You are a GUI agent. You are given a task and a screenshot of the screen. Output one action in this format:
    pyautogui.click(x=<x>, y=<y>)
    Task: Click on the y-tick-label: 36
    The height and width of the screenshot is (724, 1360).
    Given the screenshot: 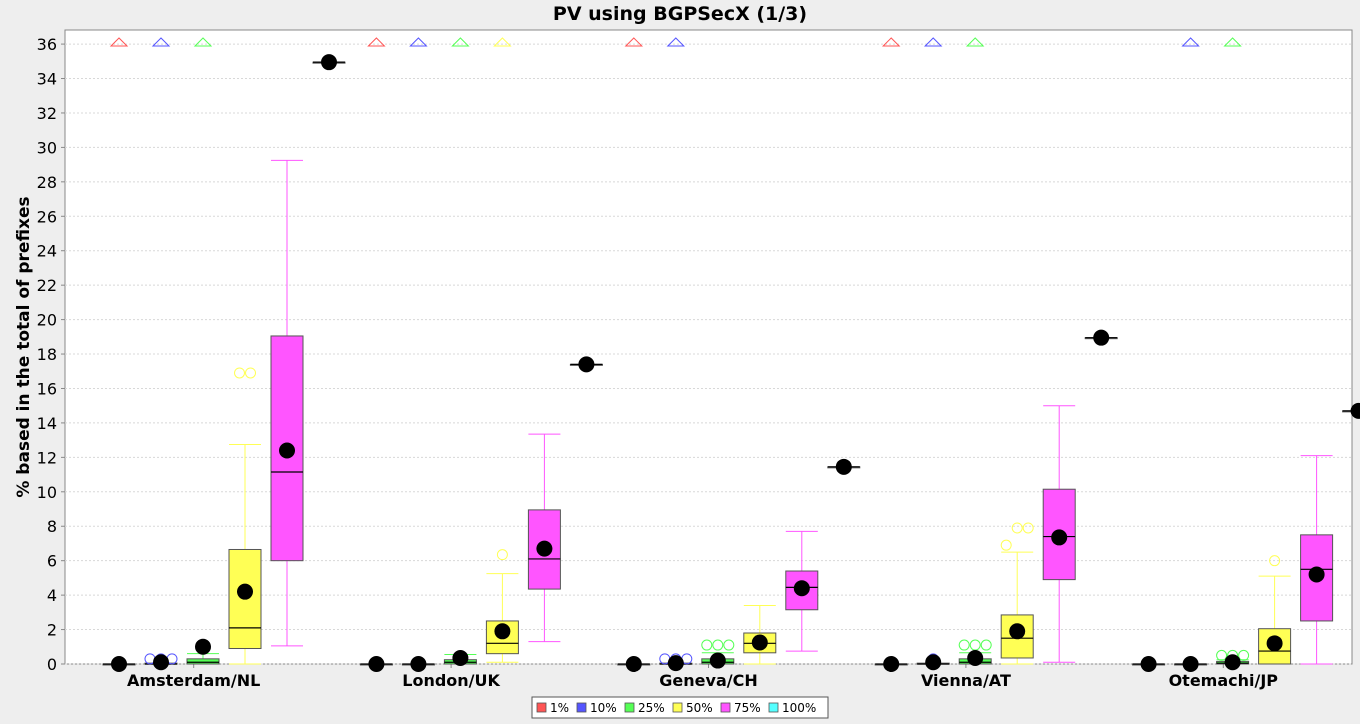 What is the action you would take?
    pyautogui.click(x=47, y=44)
    